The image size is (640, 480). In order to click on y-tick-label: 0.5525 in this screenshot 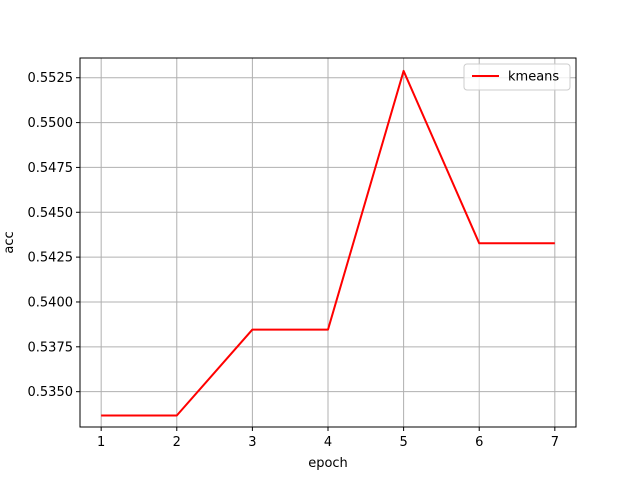, I will do `click(51, 78)`.